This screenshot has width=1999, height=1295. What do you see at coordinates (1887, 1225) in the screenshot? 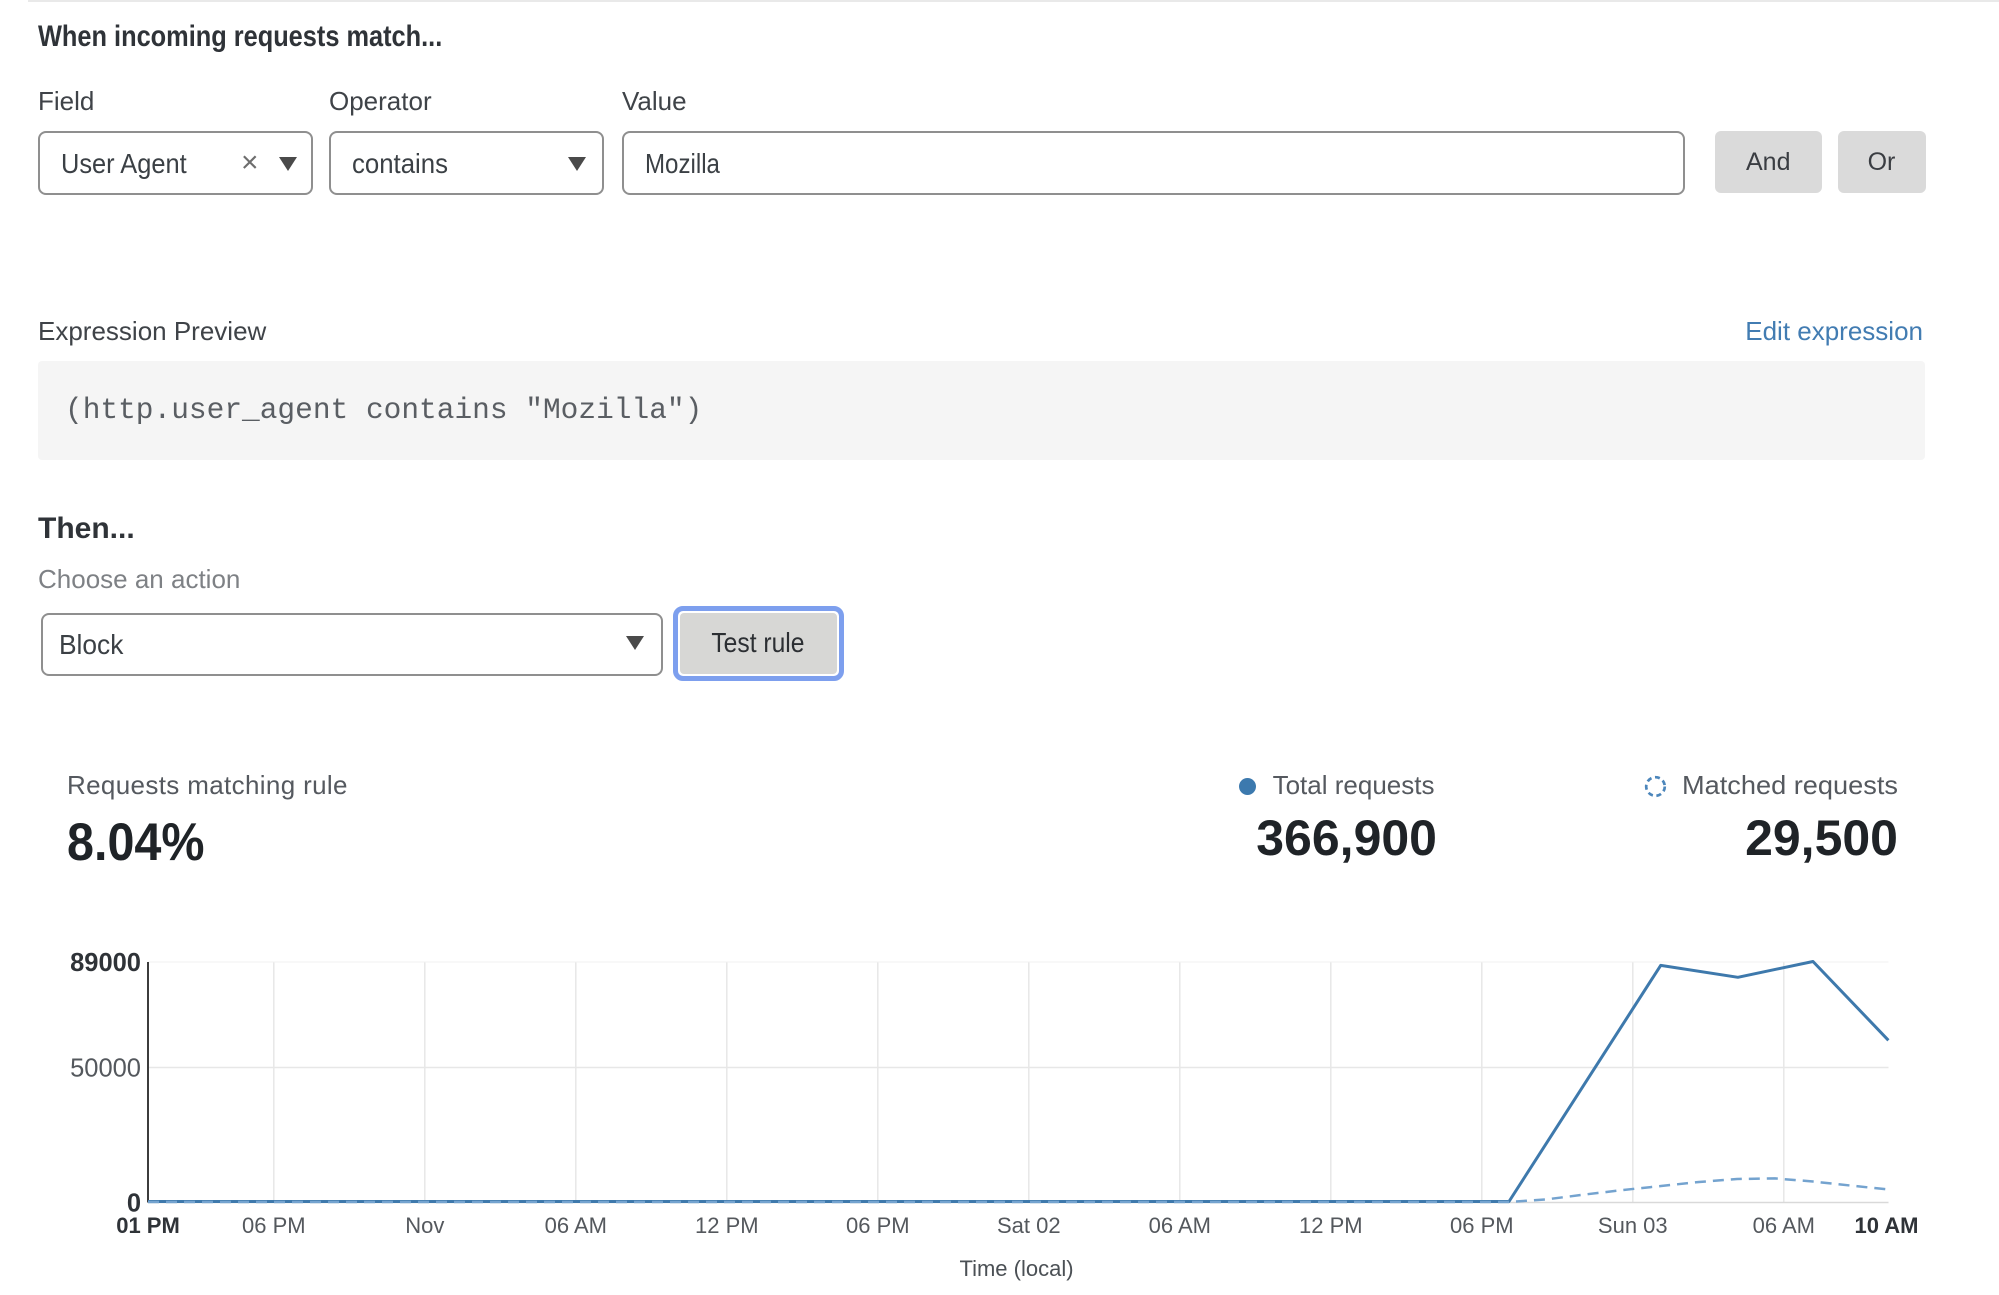
I see `svg-text: 10 AM` at bounding box center [1887, 1225].